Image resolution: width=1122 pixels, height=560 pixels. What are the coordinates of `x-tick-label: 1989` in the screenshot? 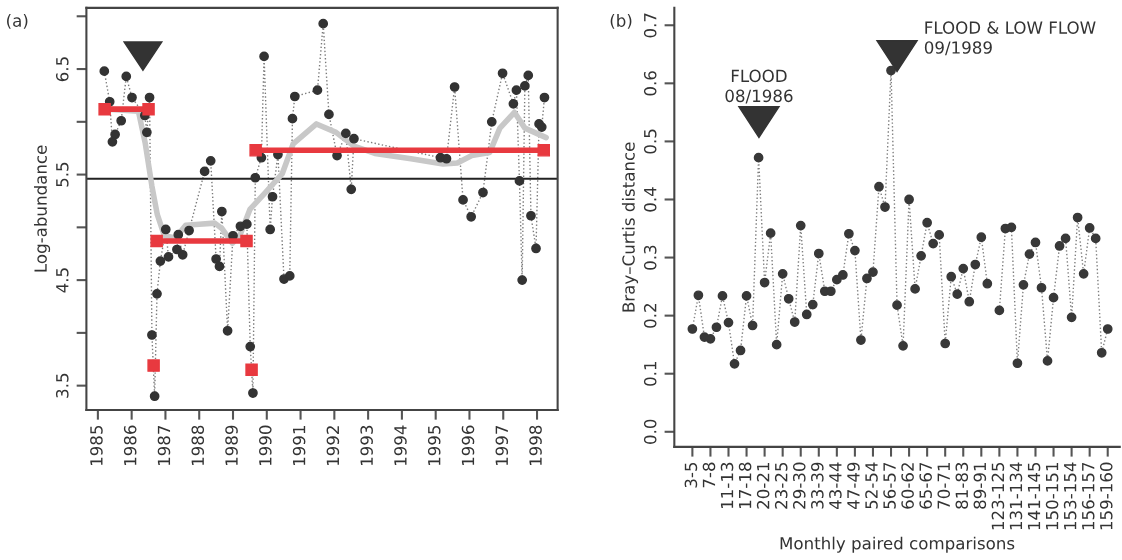 It's located at (231, 445).